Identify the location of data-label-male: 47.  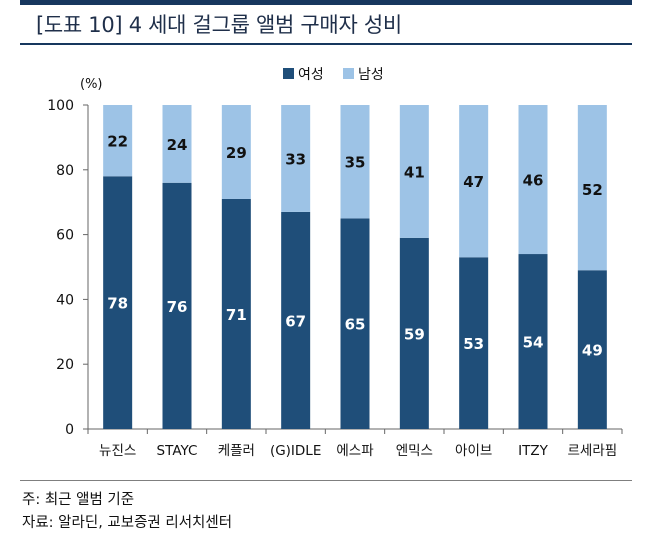
(473, 182).